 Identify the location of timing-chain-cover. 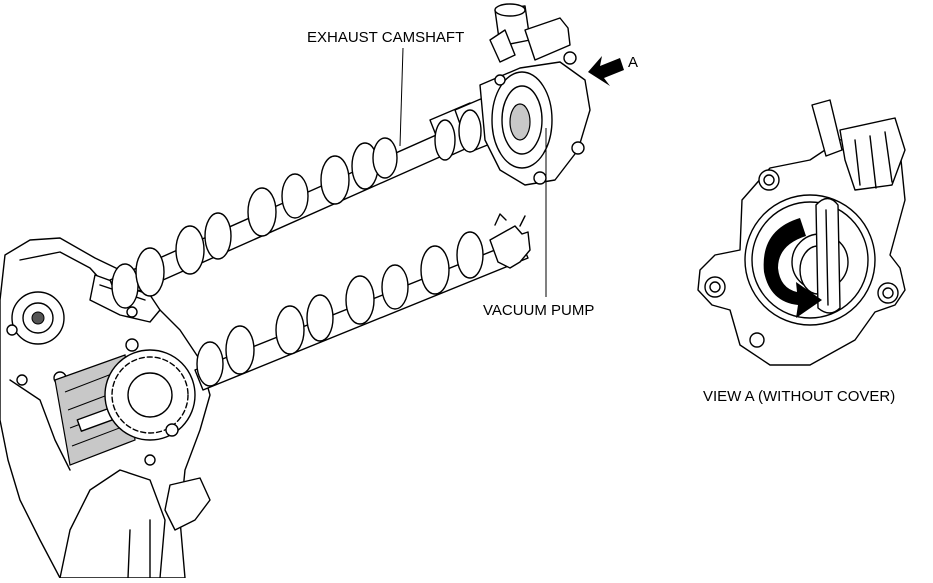
(105, 408).